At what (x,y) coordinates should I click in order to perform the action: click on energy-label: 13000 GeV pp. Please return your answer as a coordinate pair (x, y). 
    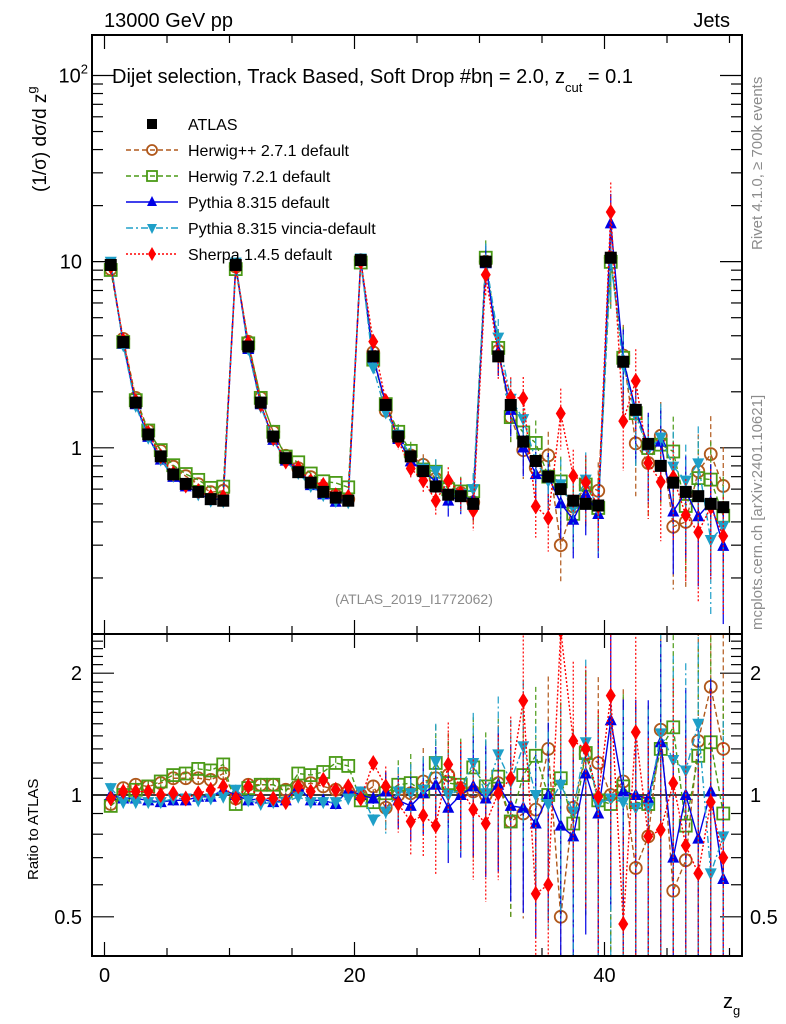
    Looking at the image, I should click on (168, 21).